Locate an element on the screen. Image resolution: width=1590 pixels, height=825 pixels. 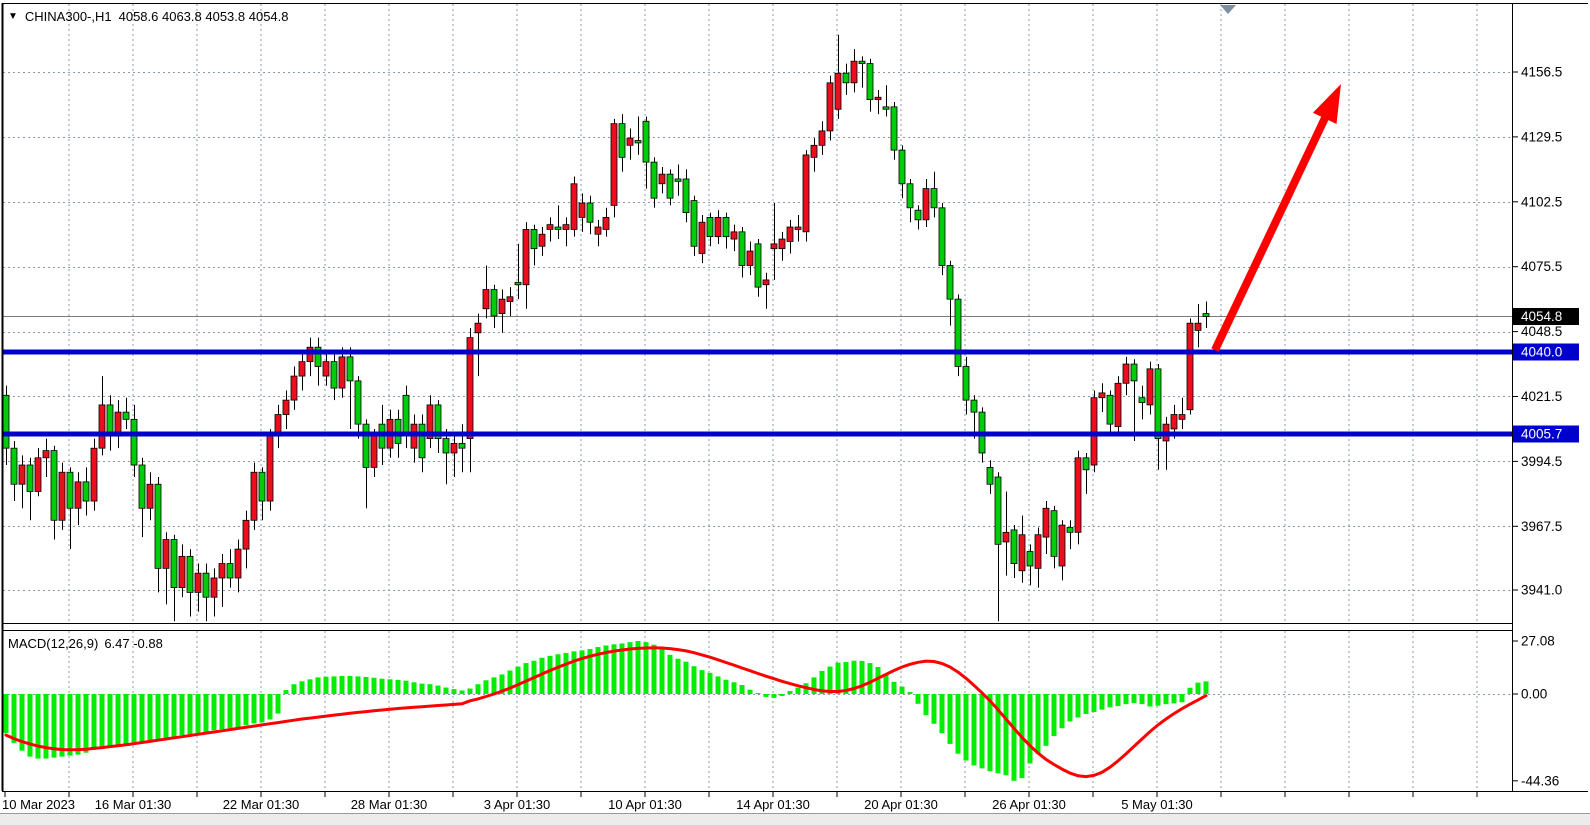
indicator-label: MACD(12,26,9) 6.47 -0.88 is located at coordinates (85, 643).